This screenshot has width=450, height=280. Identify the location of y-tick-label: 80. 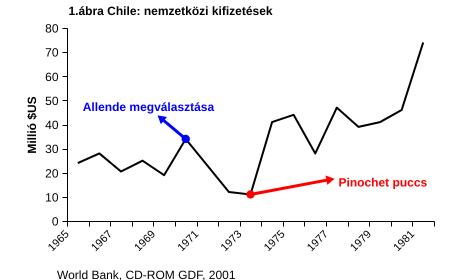
(52, 29).